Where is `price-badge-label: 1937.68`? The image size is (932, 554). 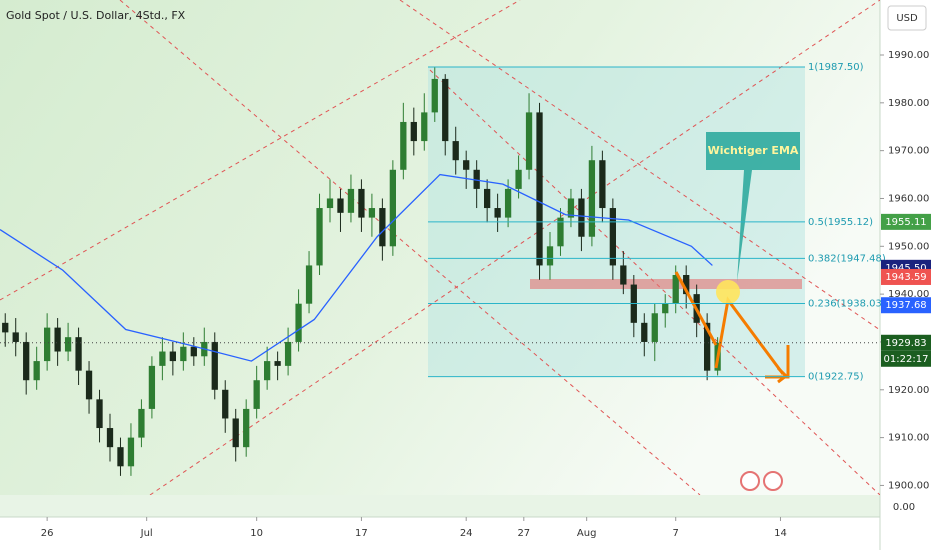 price-badge-label: 1937.68 is located at coordinates (905, 305).